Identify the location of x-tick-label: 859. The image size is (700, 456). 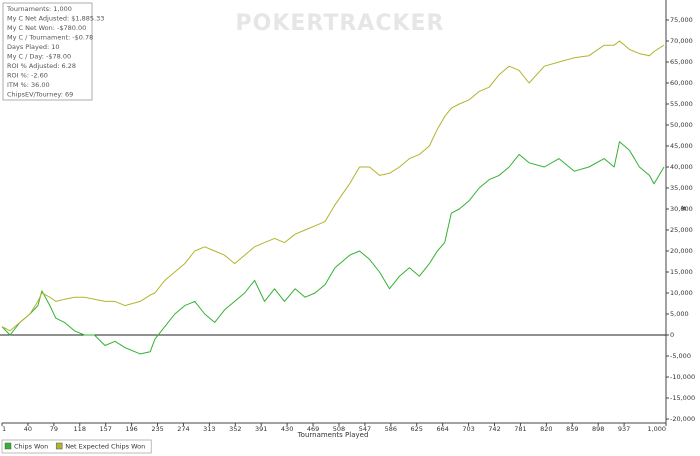
(572, 429).